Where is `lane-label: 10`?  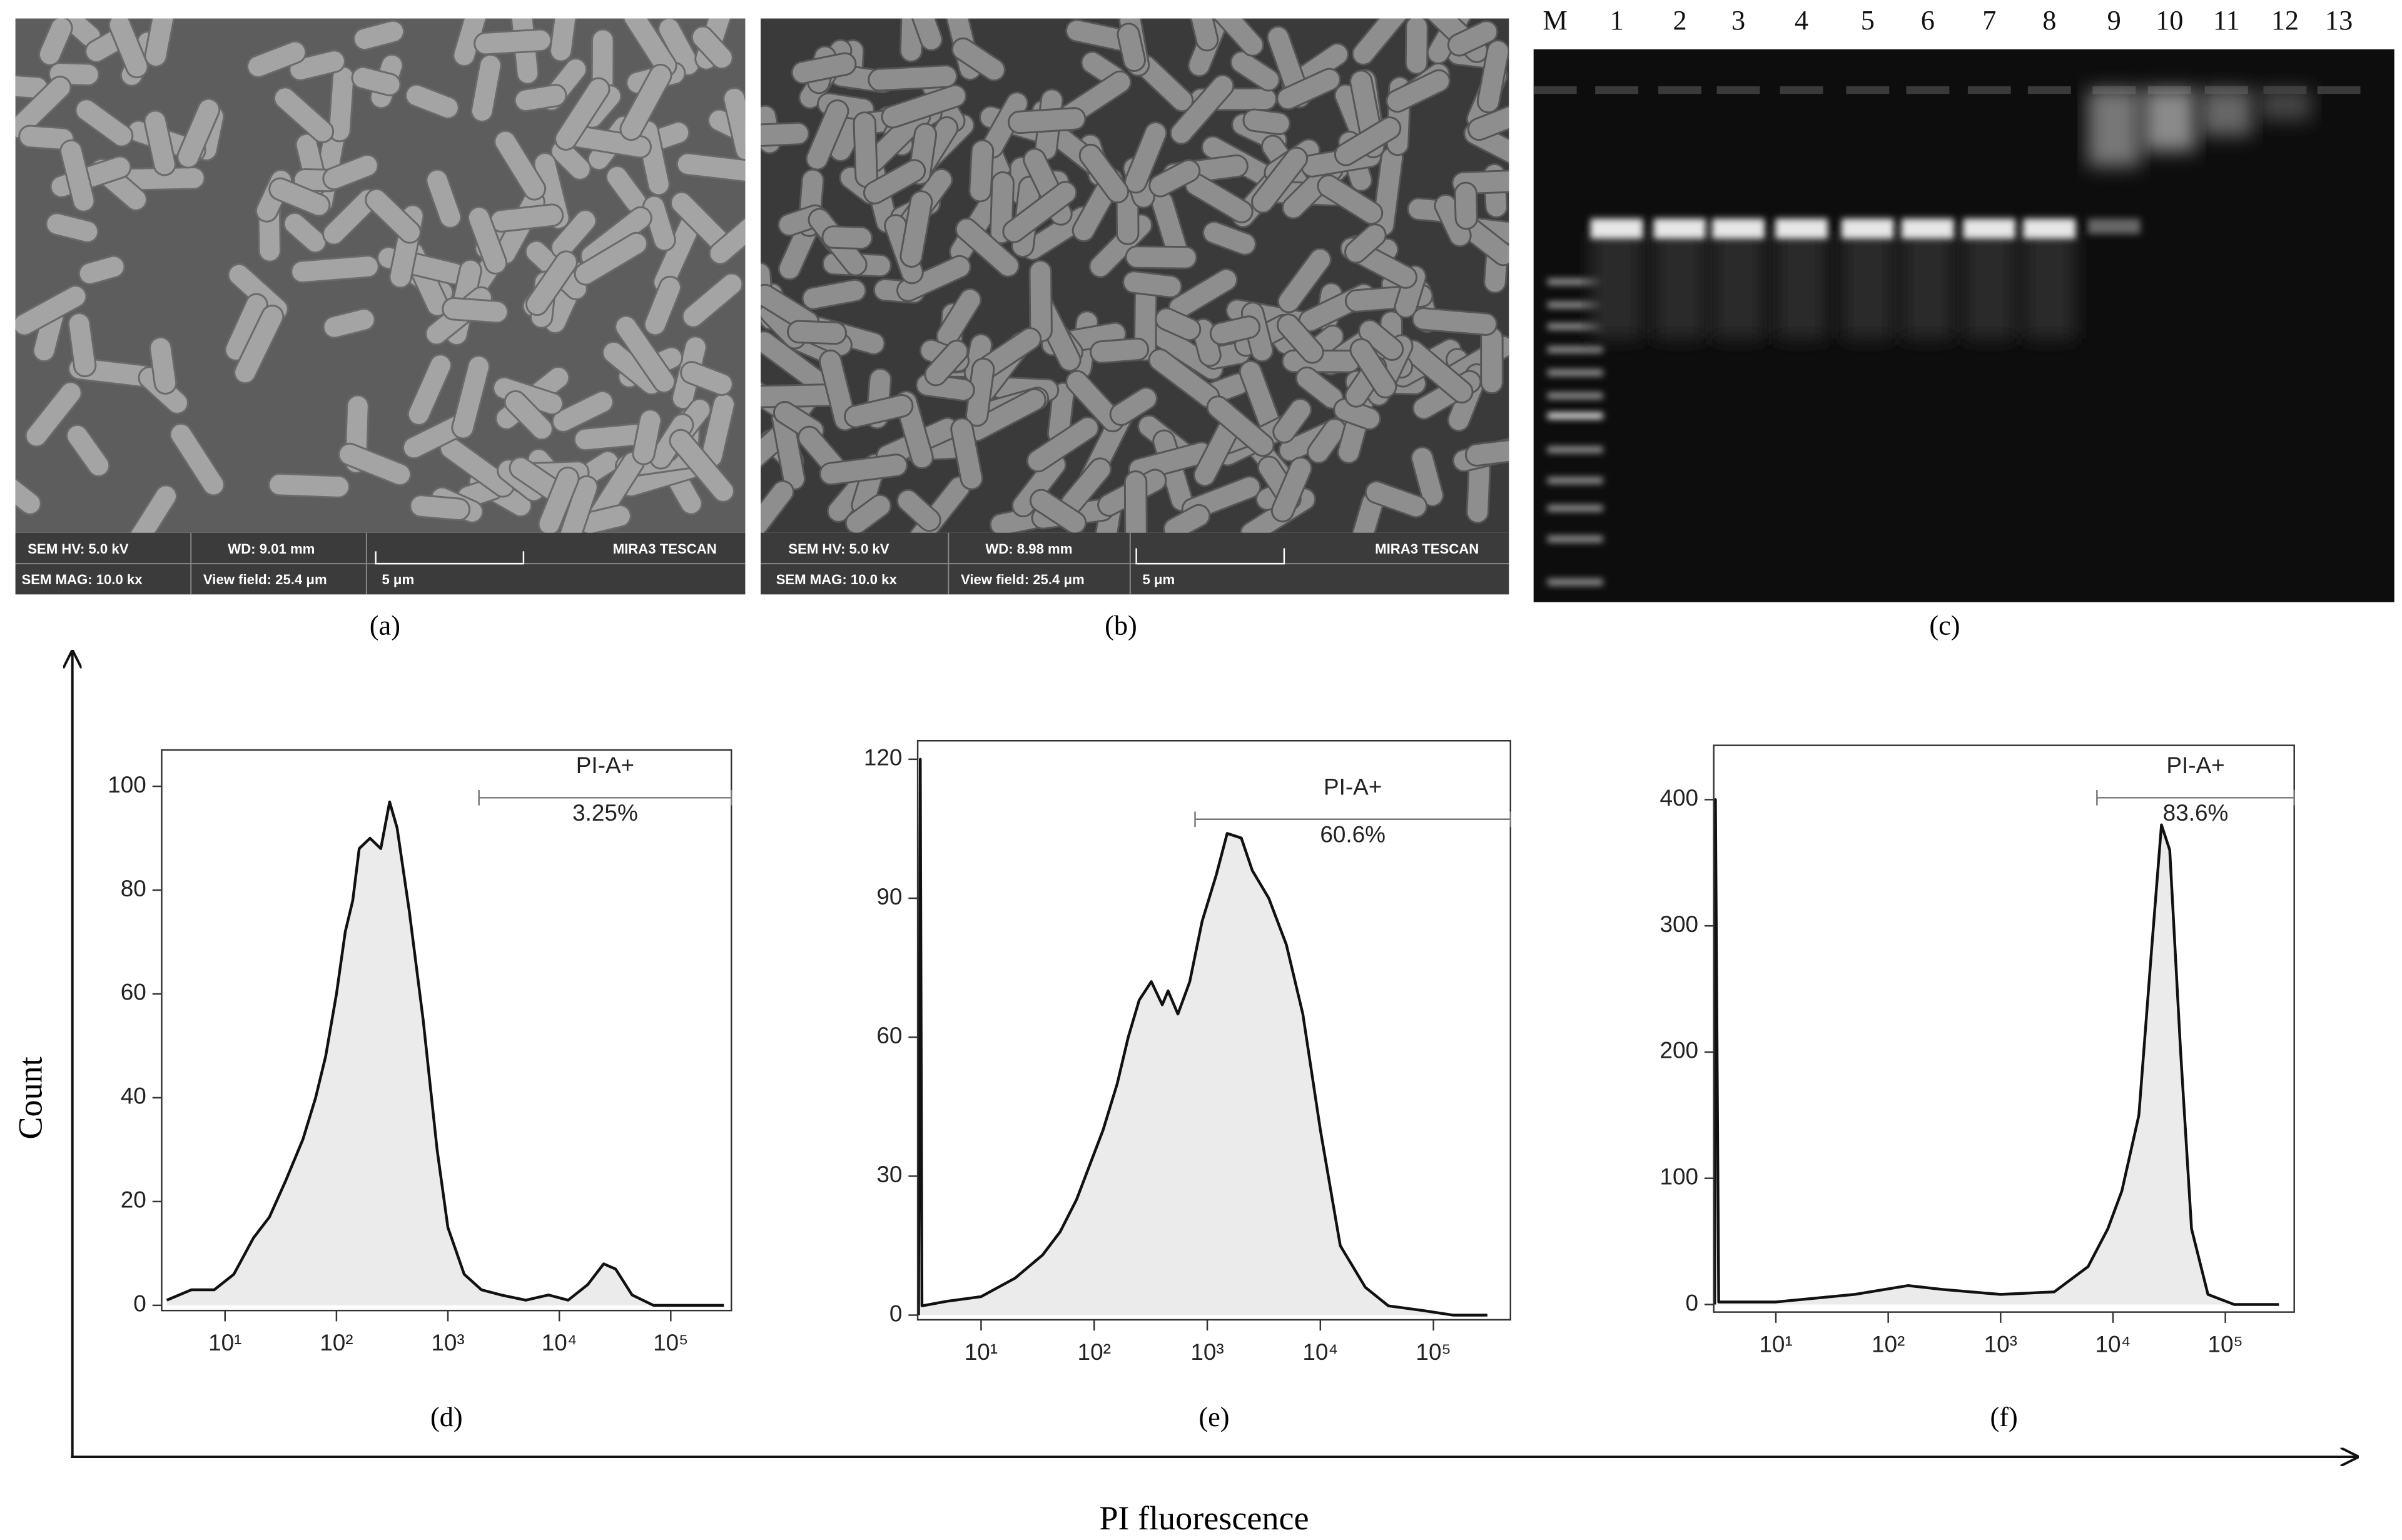
lane-label: 10 is located at coordinates (2169, 21).